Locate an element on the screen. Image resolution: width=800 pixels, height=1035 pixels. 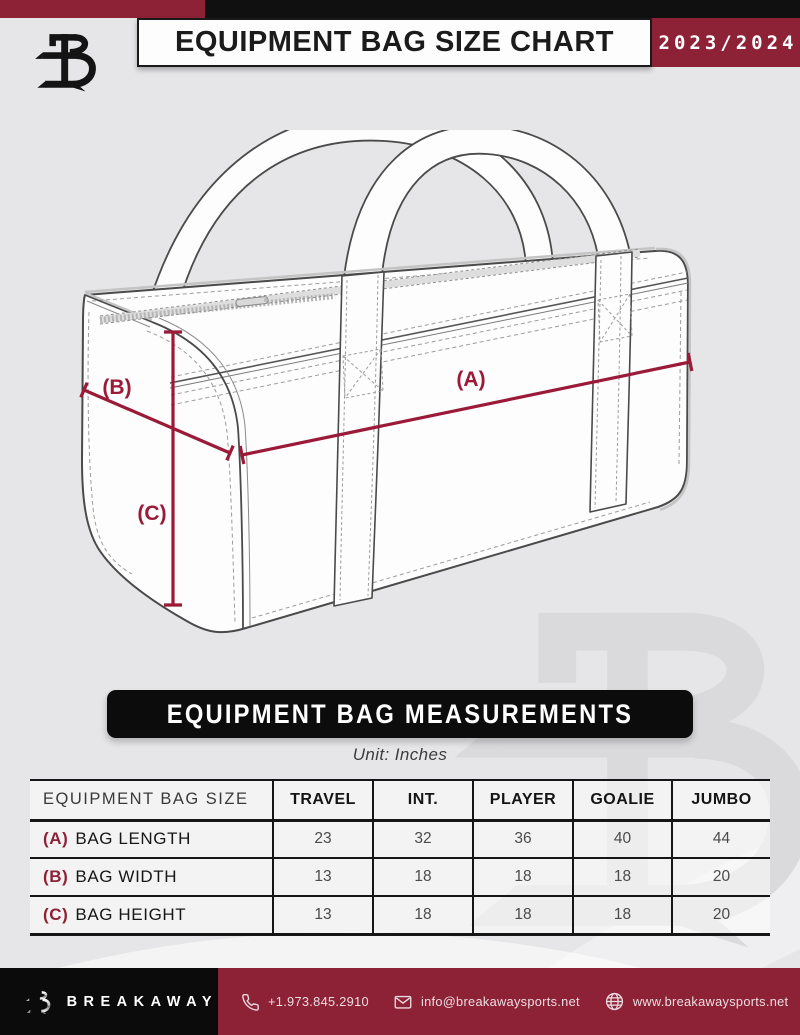
unit-line: Unit: Inches is located at coordinates (400, 755).